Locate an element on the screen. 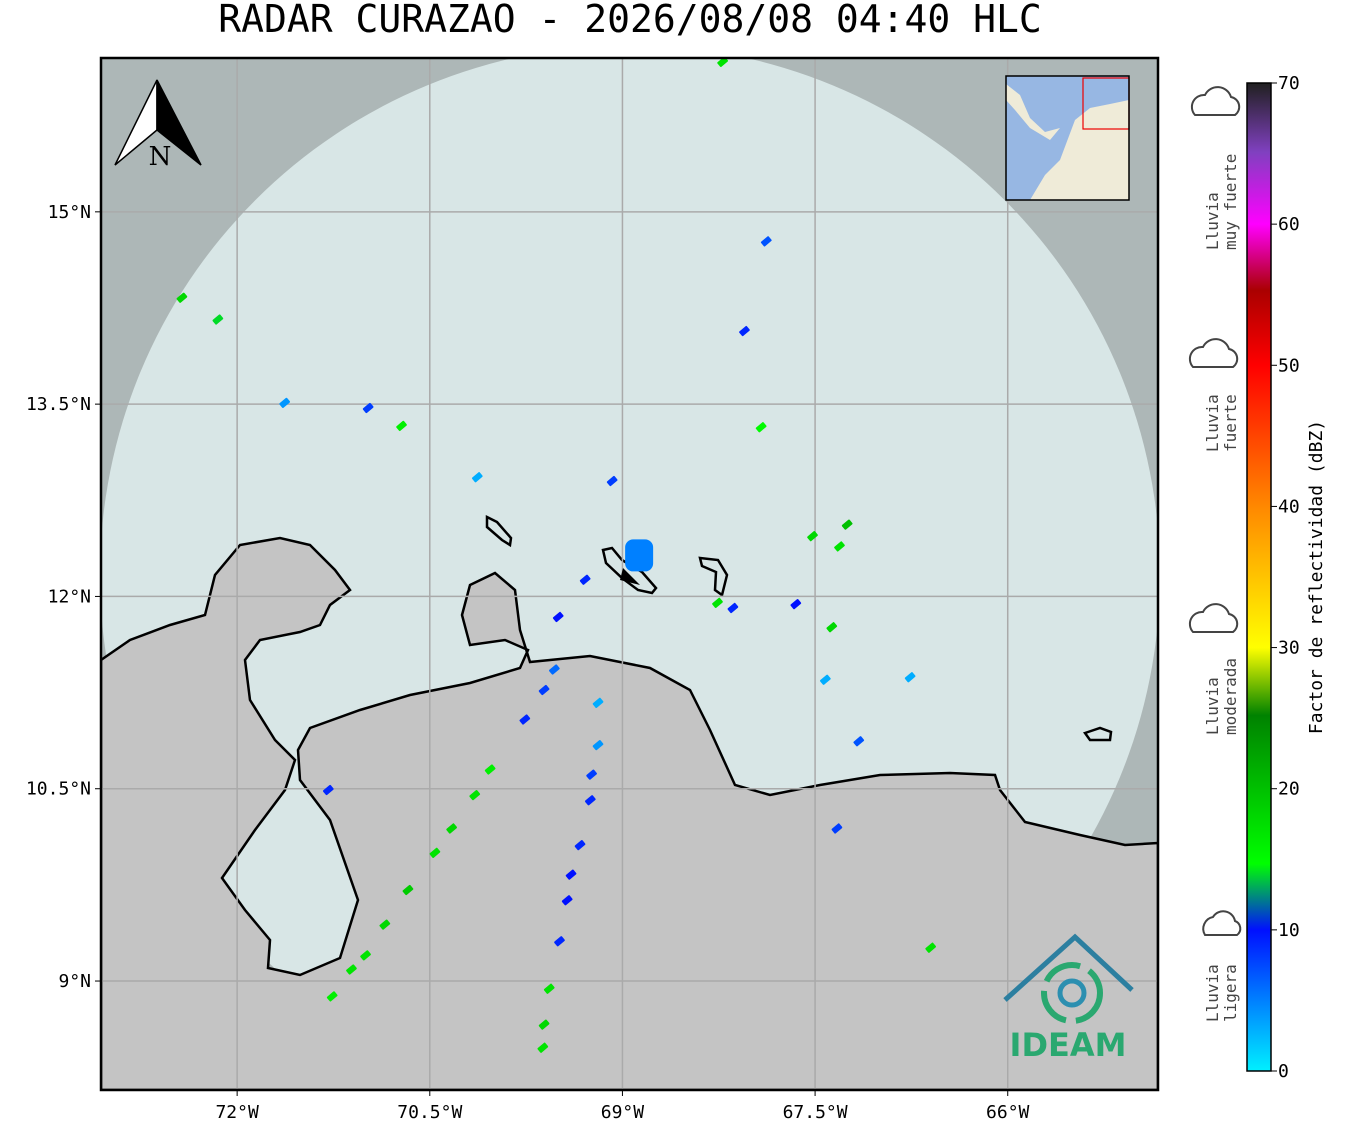 The height and width of the screenshot is (1137, 1368). logo-swirl is located at coordinates (1072, 993).